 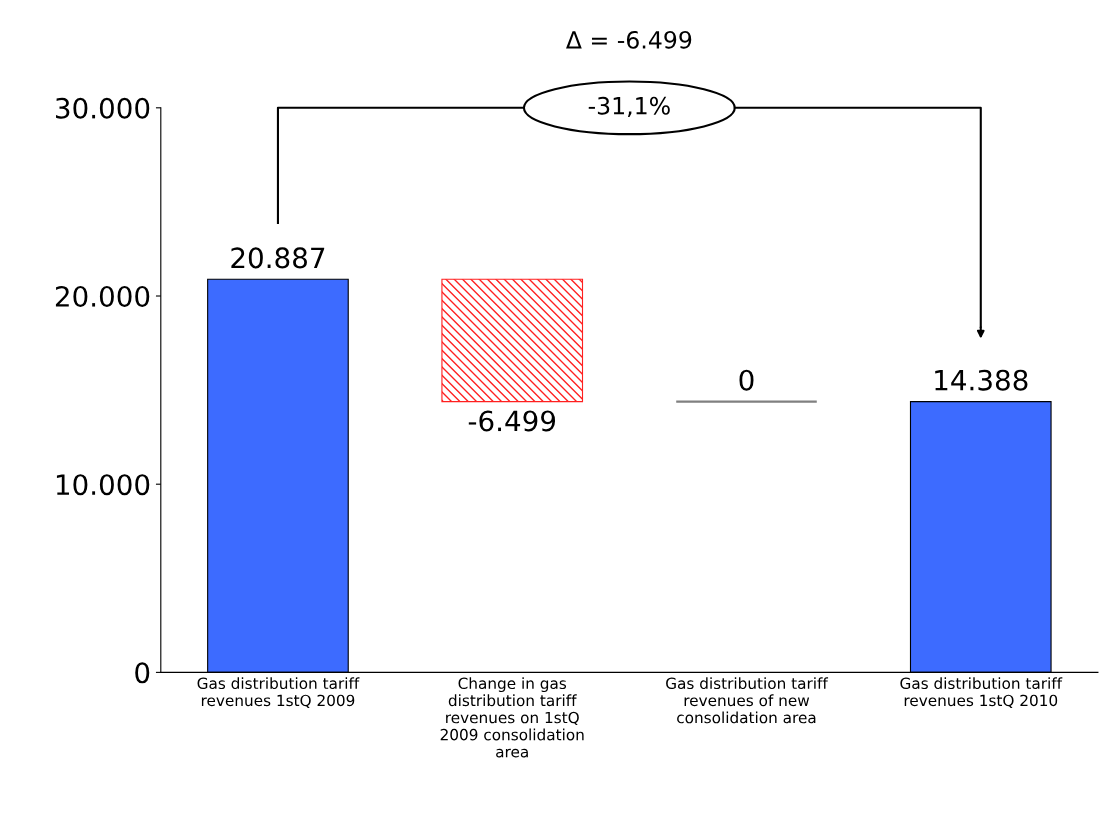 What do you see at coordinates (278, 258) in the screenshot?
I see `data-label: 20.887` at bounding box center [278, 258].